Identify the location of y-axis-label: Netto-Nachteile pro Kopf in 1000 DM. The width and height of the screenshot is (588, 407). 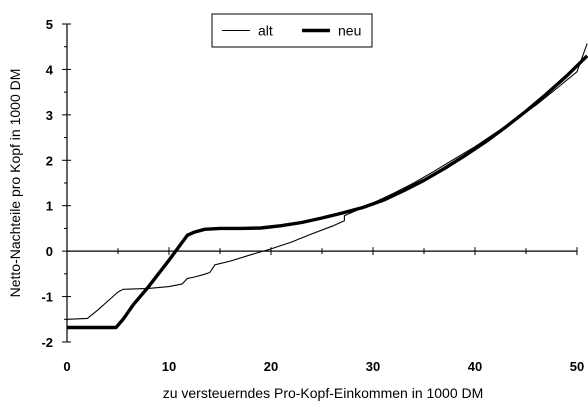
(15, 183).